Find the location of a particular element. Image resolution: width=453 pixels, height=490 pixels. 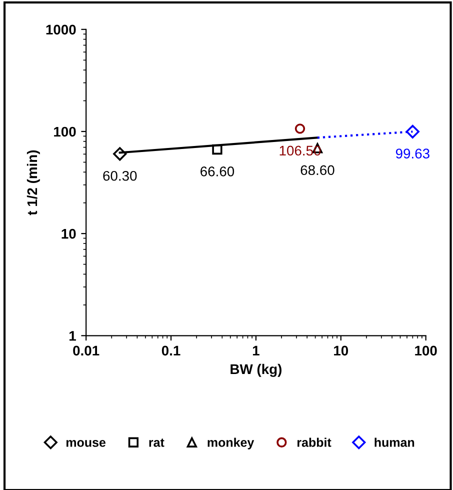

x-tick-label: 10 is located at coordinates (341, 351).